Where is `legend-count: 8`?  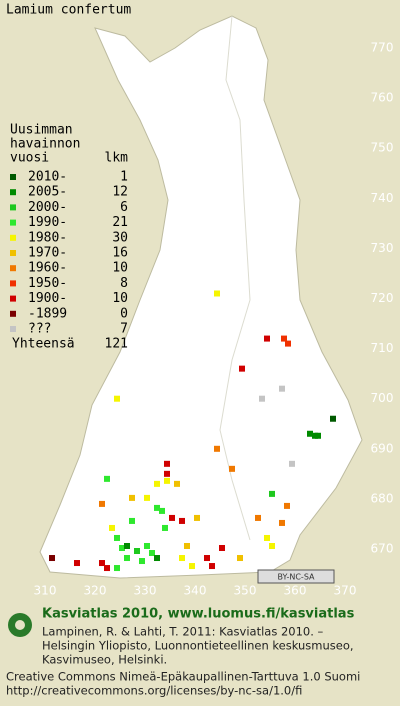 legend-count: 8 is located at coordinates (124, 283).